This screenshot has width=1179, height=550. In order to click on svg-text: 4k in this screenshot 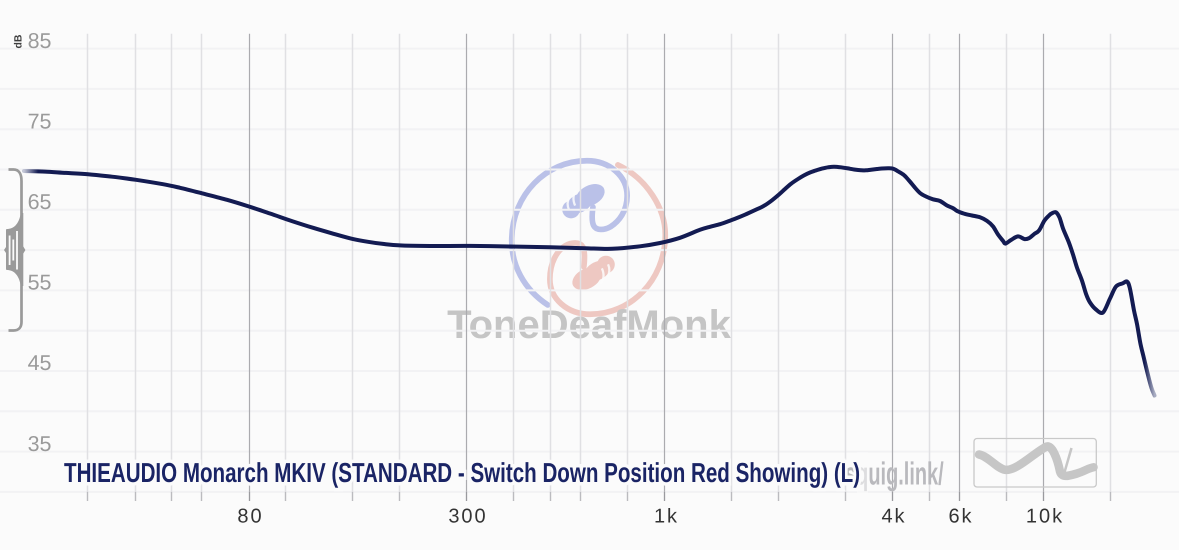, I will do `click(893, 516)`.